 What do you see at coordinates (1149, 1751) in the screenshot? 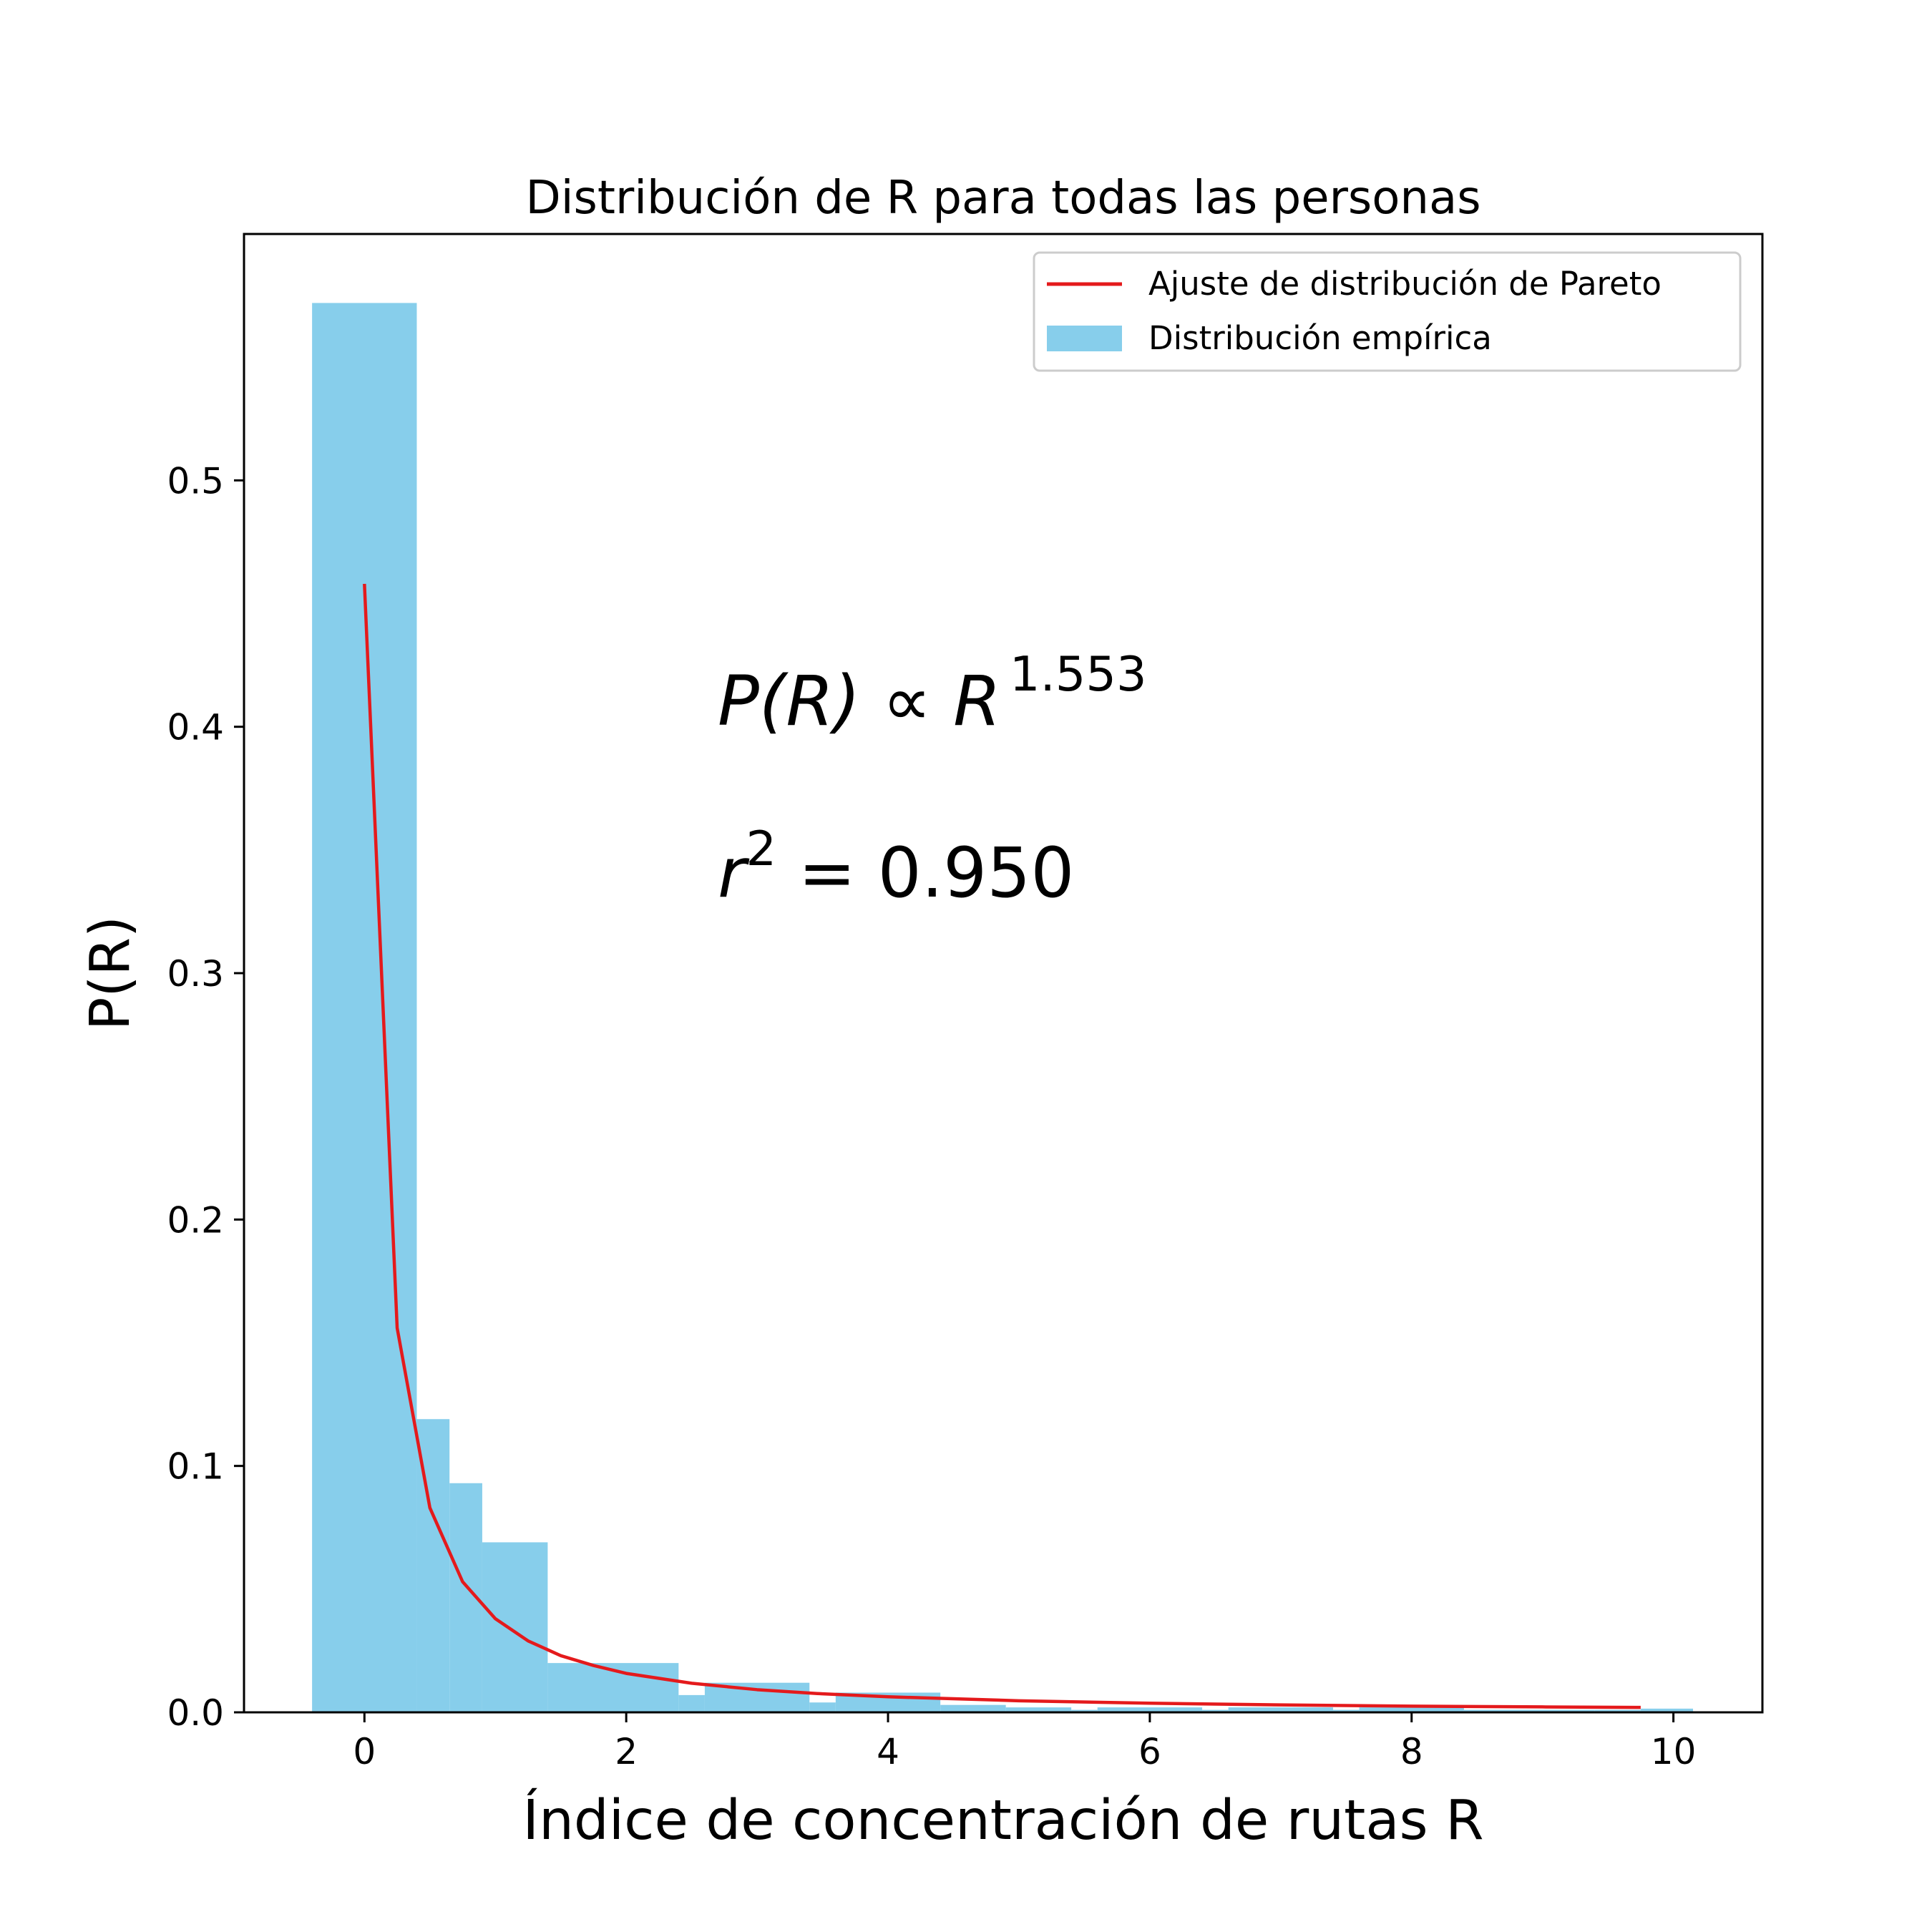
I see `x-tick-label: 6` at bounding box center [1149, 1751].